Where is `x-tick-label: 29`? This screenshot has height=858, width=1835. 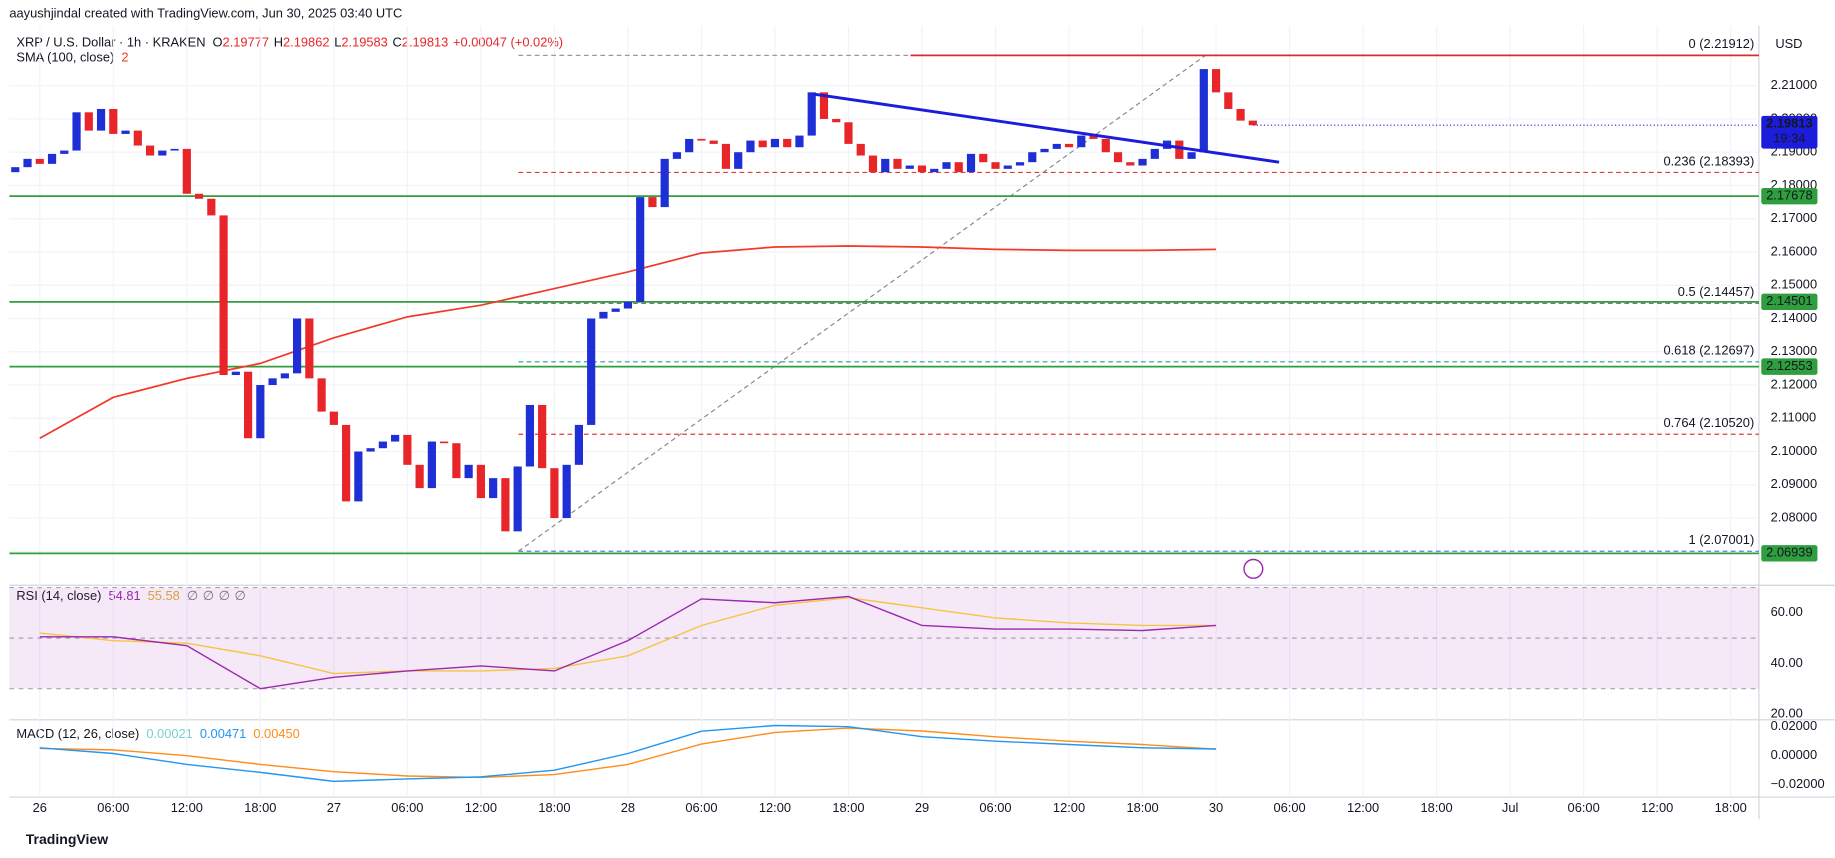
x-tick-label: 29 is located at coordinates (922, 807).